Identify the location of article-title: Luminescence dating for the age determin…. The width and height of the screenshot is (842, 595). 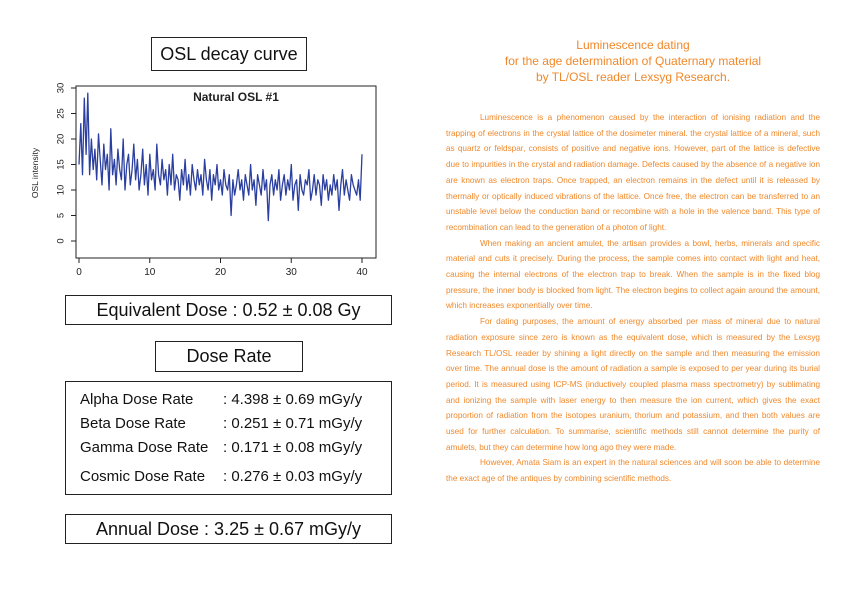
(633, 61).